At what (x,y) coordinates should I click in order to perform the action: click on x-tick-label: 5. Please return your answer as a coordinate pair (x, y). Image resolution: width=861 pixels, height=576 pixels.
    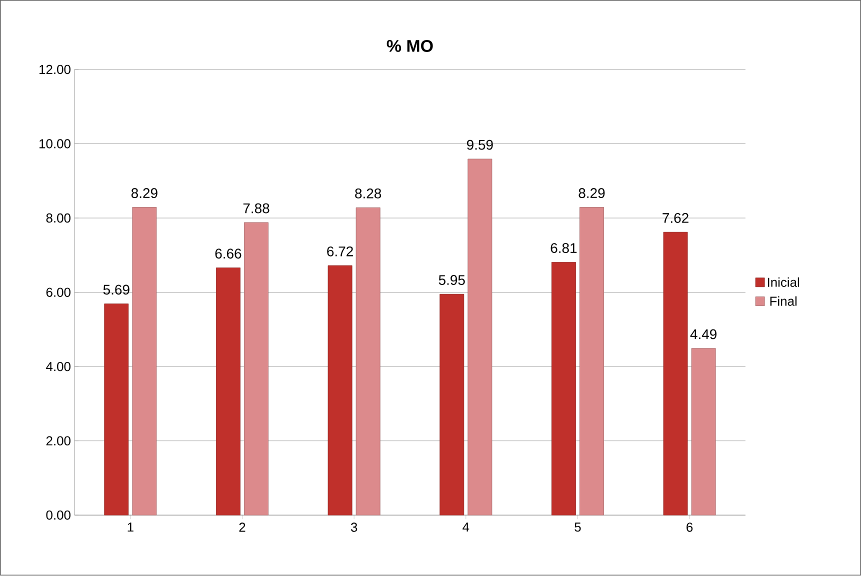
    Looking at the image, I should click on (577, 527).